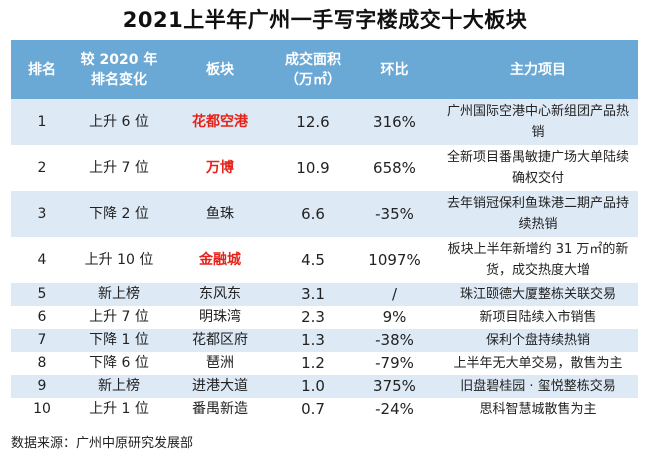  Describe the element at coordinates (325, 20) in the screenshot. I see `page-title: 2021上半年广州一手写字楼成交十大板块` at that location.